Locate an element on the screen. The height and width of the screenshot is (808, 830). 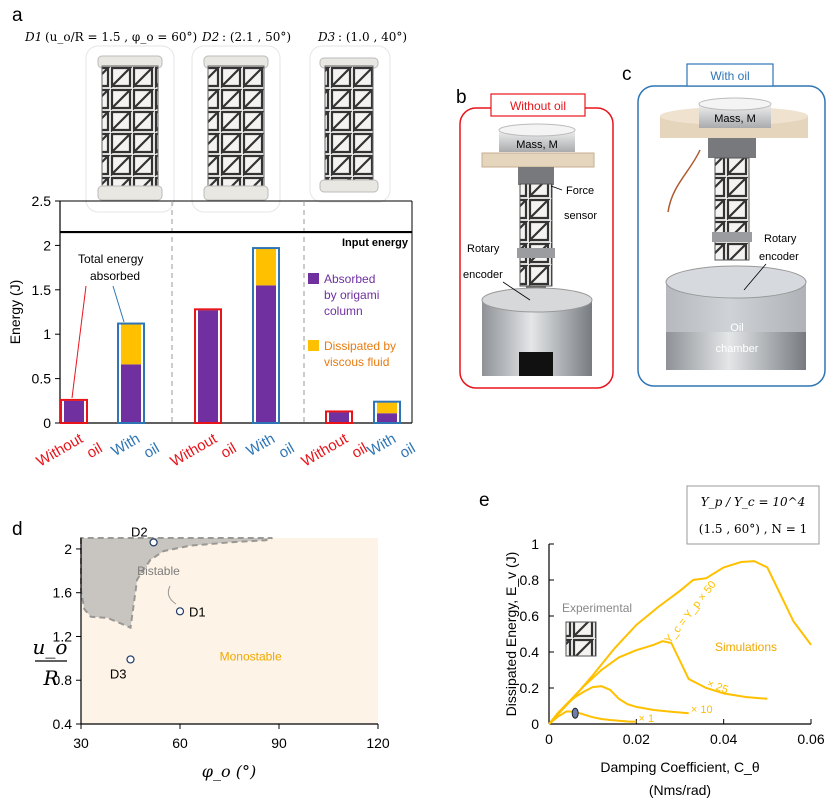
phase-ytick-label: 0.4 is located at coordinates (63, 724).